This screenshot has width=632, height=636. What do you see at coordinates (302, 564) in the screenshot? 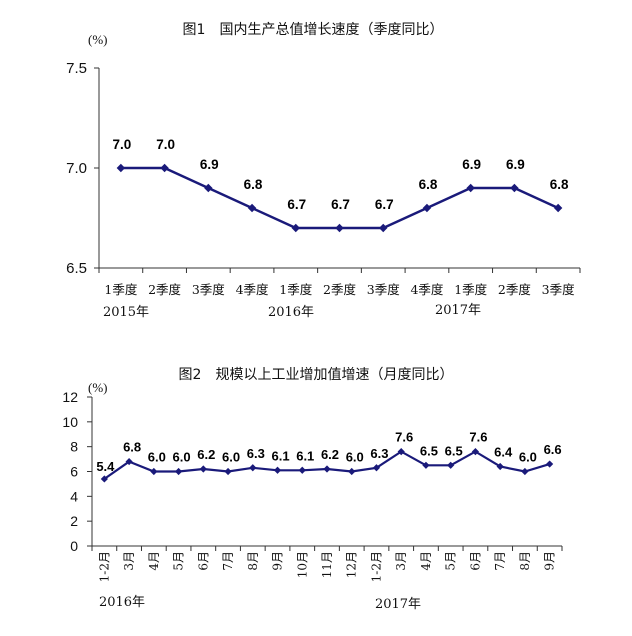
I see `chart2-xtick-label: 10月` at bounding box center [302, 564].